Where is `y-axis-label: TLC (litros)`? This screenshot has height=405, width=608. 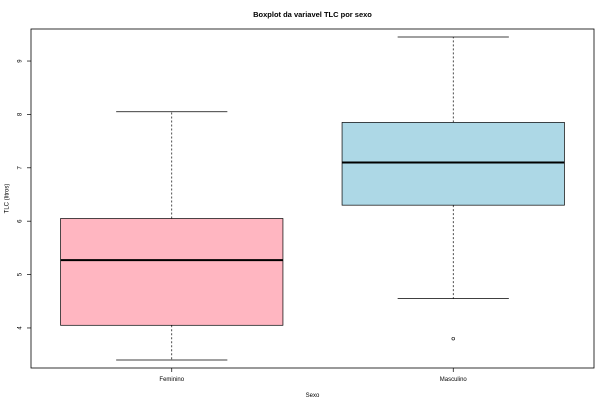 y-axis-label: TLC (litros) is located at coordinates (8, 199).